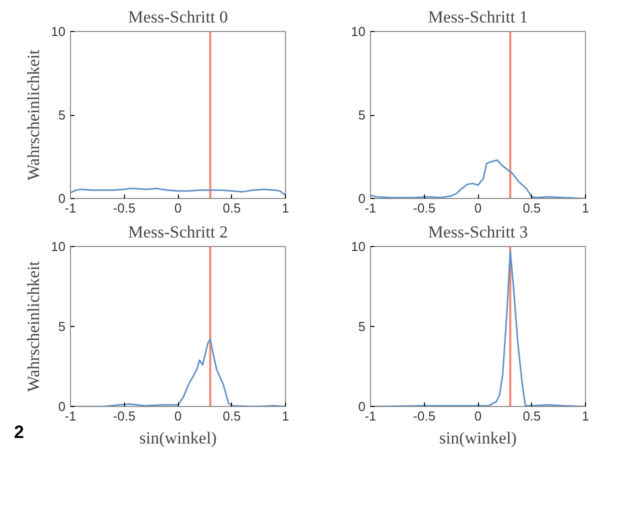 The height and width of the screenshot is (520, 628). What do you see at coordinates (478, 17) in the screenshot?
I see `chart-title: Mess-Schritt 1` at bounding box center [478, 17].